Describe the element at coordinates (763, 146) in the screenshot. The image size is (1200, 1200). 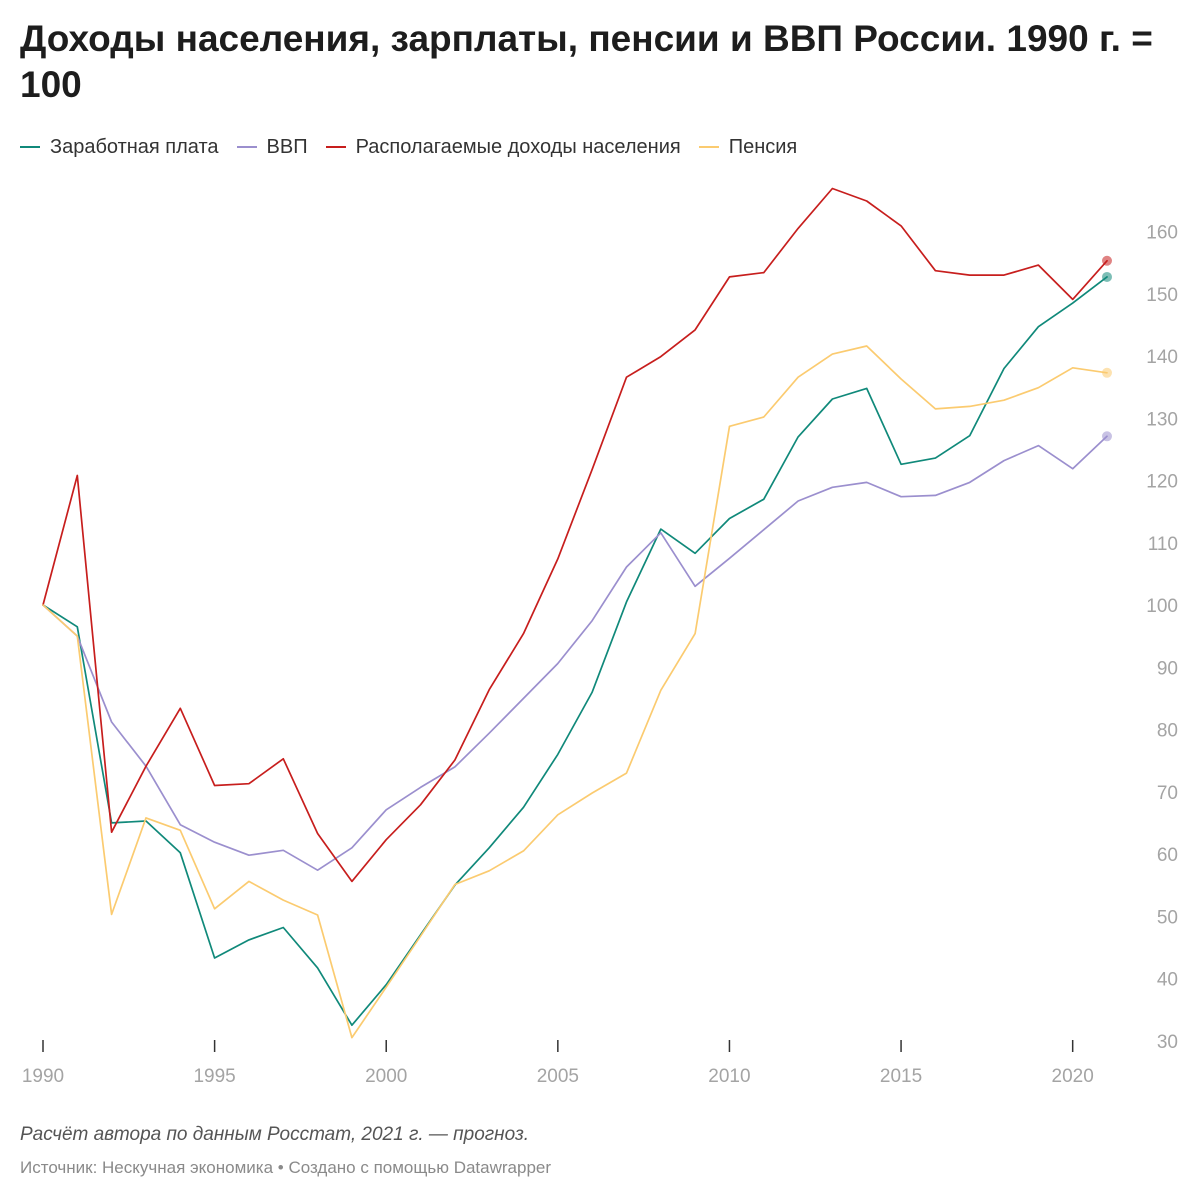
I see `legend-label: Пенсия` at that location.